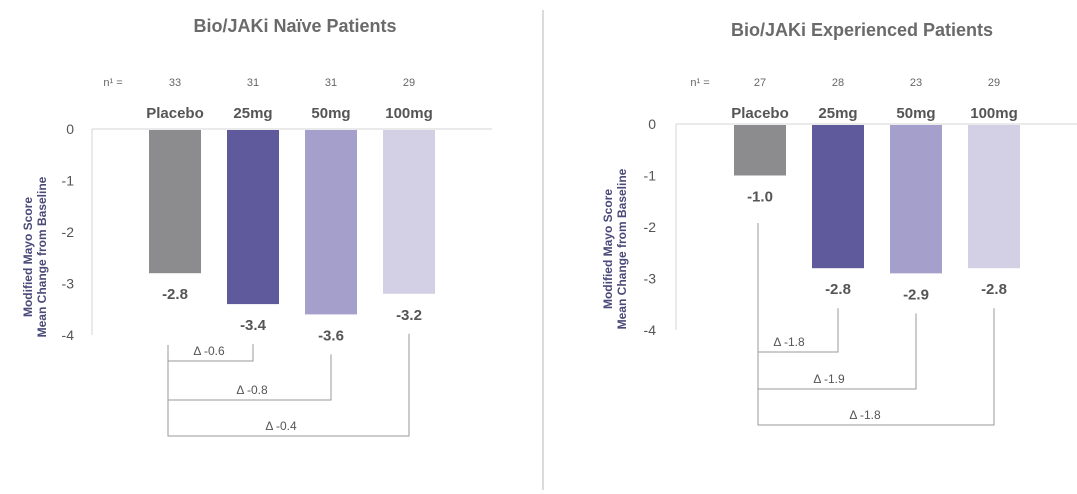  Describe the element at coordinates (294, 26) in the screenshot. I see `chart-title: Bio/JAKi Naïve Patients` at that location.